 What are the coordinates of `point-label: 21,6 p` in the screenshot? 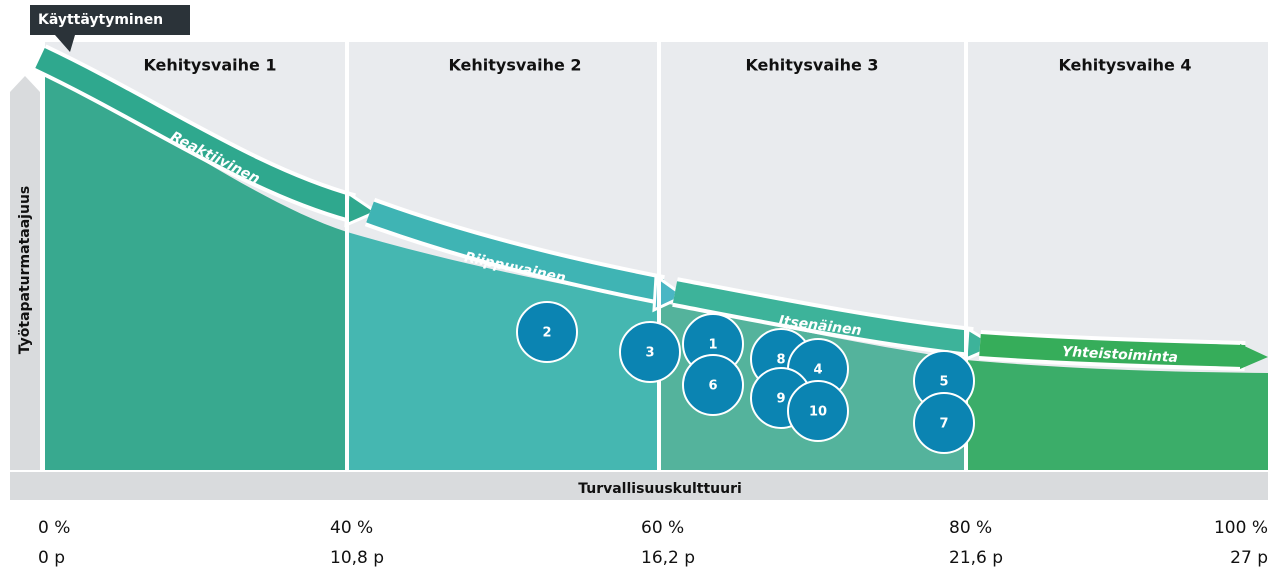 It's located at (976, 558).